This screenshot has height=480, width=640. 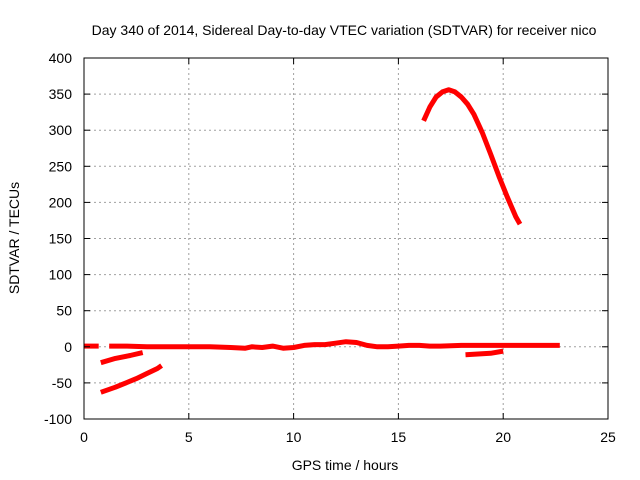 What do you see at coordinates (131, 379) in the screenshot?
I see `series-arc-long-negative` at bounding box center [131, 379].